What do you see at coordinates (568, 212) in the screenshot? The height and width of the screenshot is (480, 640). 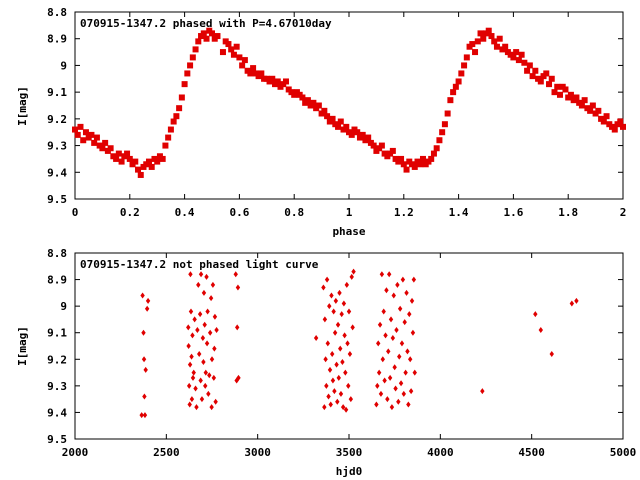 I see `x-tick-label: 1.8` at bounding box center [568, 212].